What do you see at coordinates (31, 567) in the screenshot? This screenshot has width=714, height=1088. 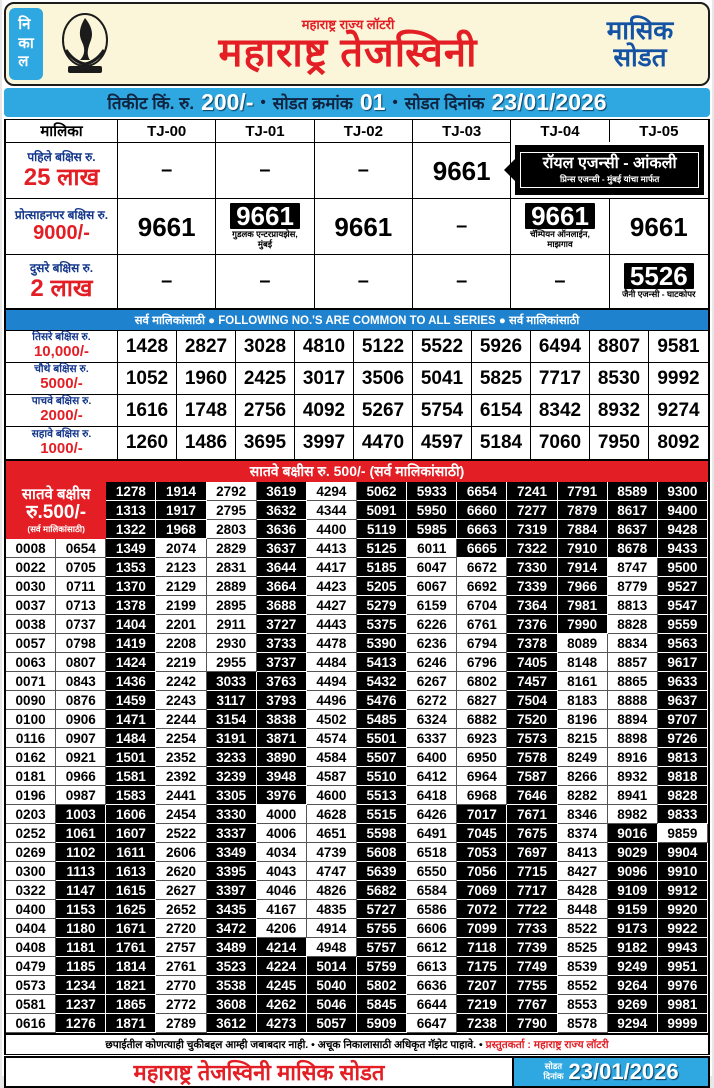 I see `winning-number: 0022` at bounding box center [31, 567].